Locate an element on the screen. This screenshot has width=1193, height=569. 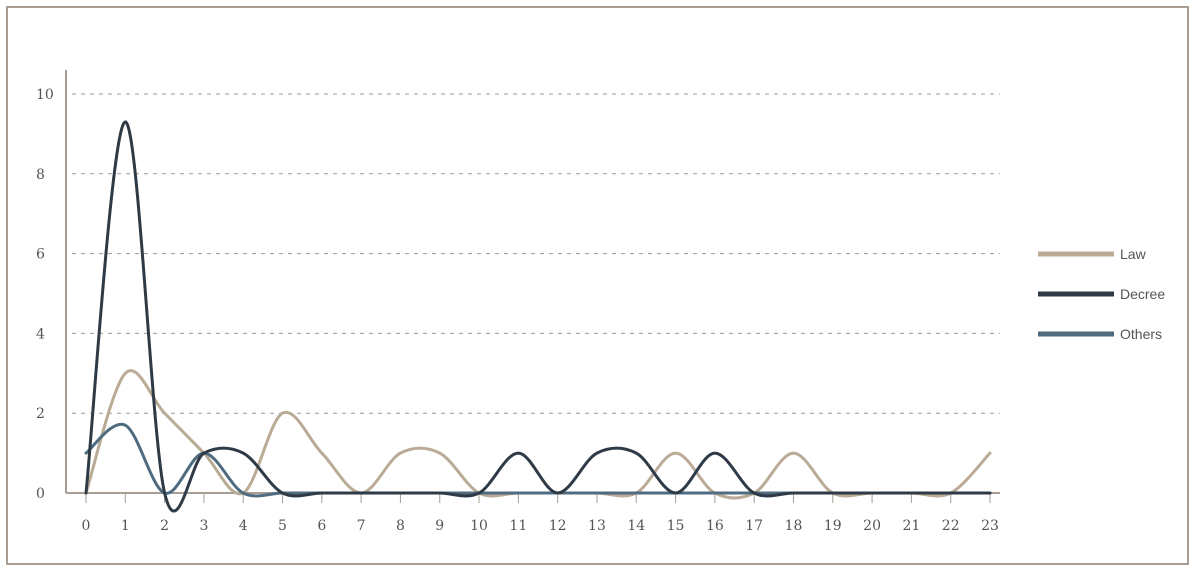
y-tick-label: 8 is located at coordinates (40, 175).